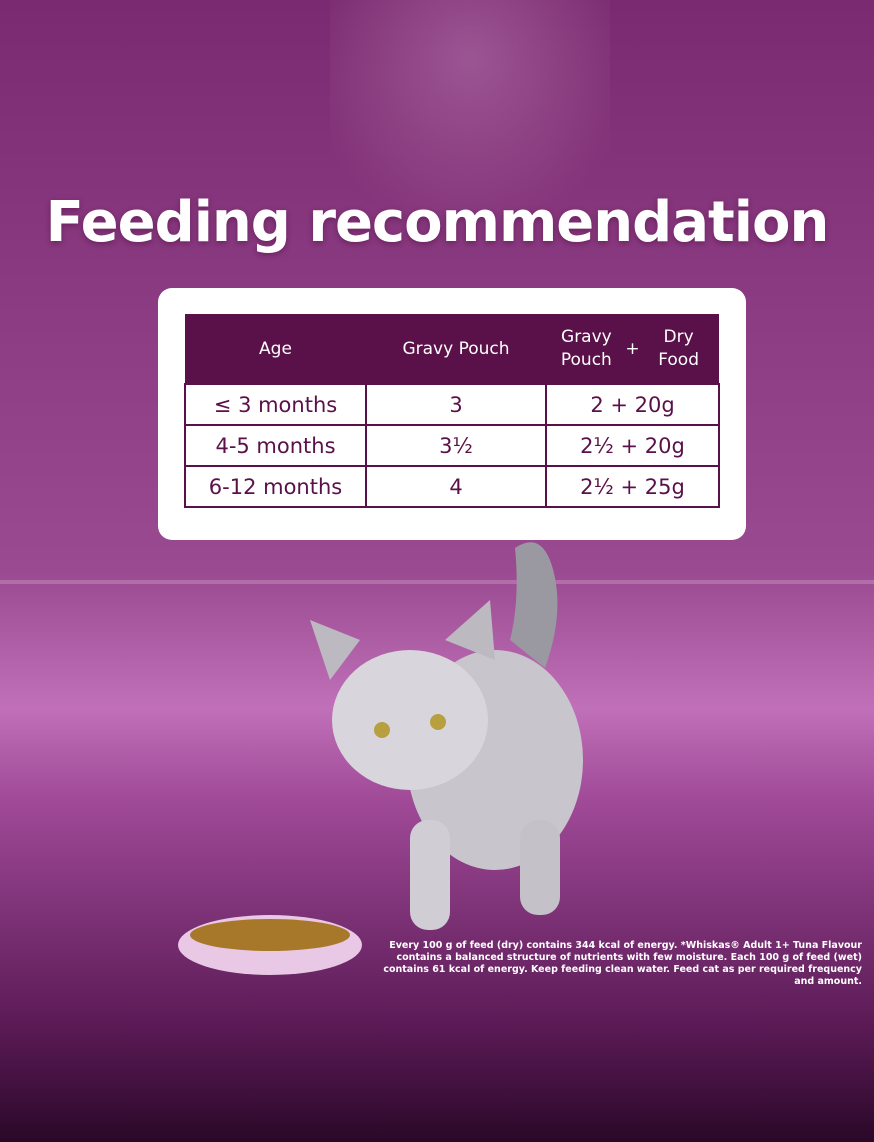  What do you see at coordinates (586, 348) in the screenshot?
I see `header-part: Gravy Pouch` at bounding box center [586, 348].